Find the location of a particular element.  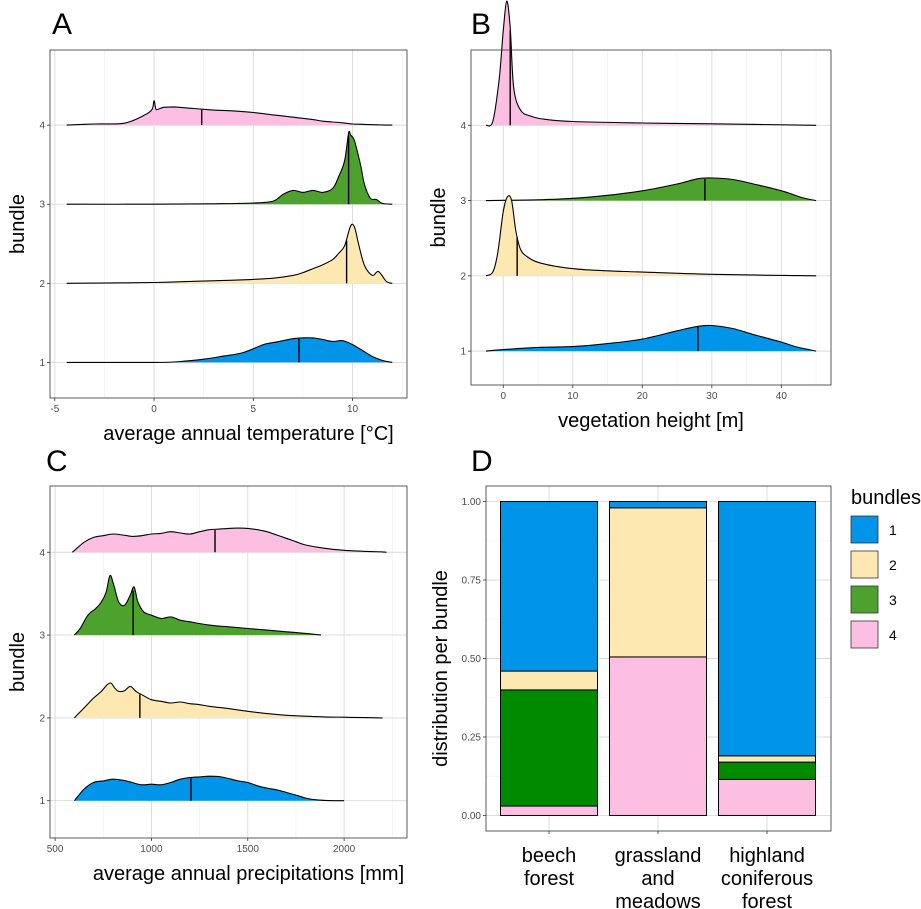

y-tick-label: 0.00 is located at coordinates (472, 816).